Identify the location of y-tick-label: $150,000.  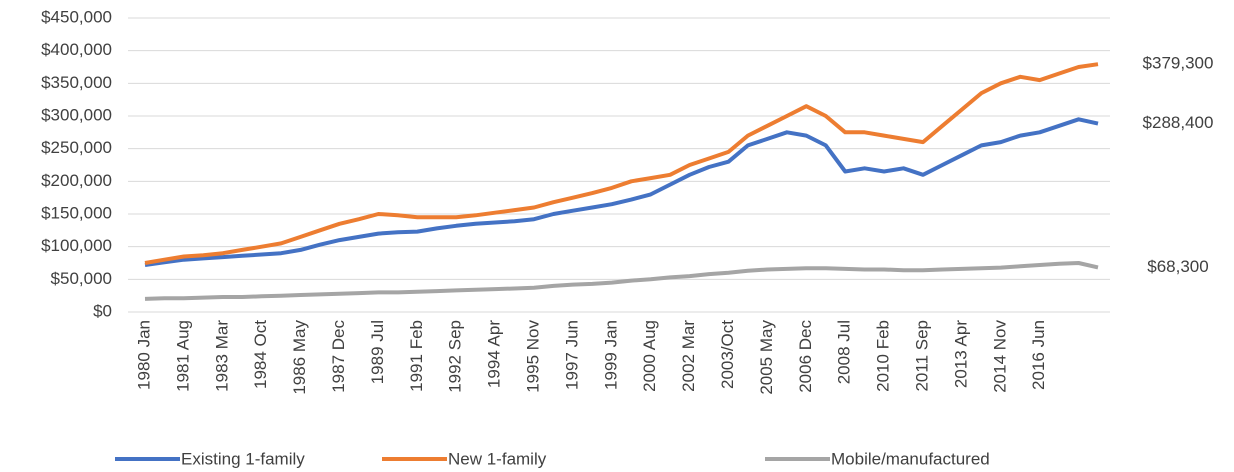
(76, 212).